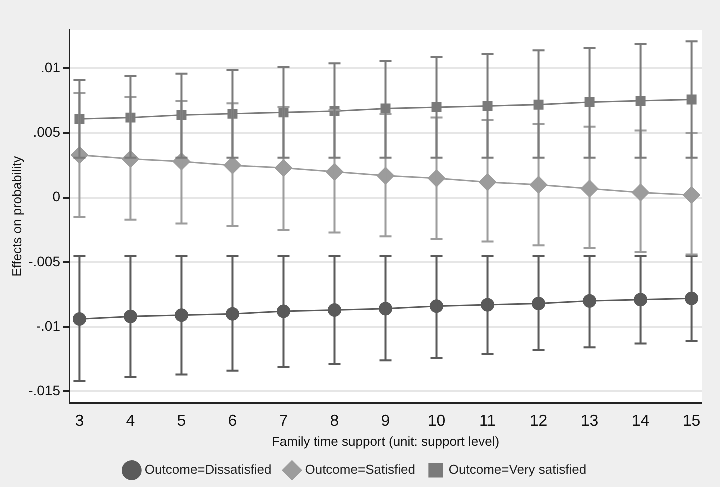 This screenshot has width=720, height=487. What do you see at coordinates (56, 196) in the screenshot?
I see `y-tick-label: 0` at bounding box center [56, 196].